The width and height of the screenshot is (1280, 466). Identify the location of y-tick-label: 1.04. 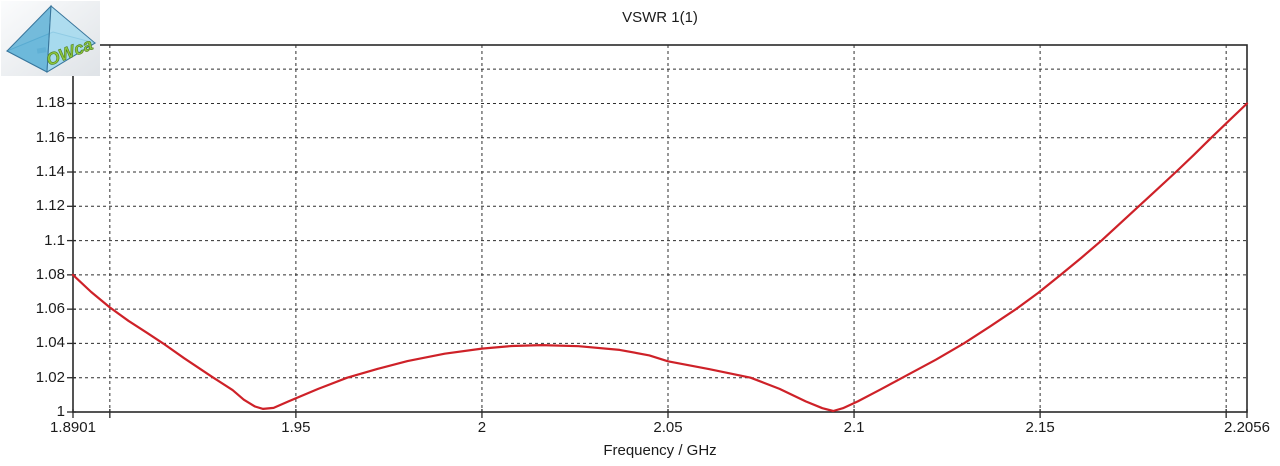
(50, 343).